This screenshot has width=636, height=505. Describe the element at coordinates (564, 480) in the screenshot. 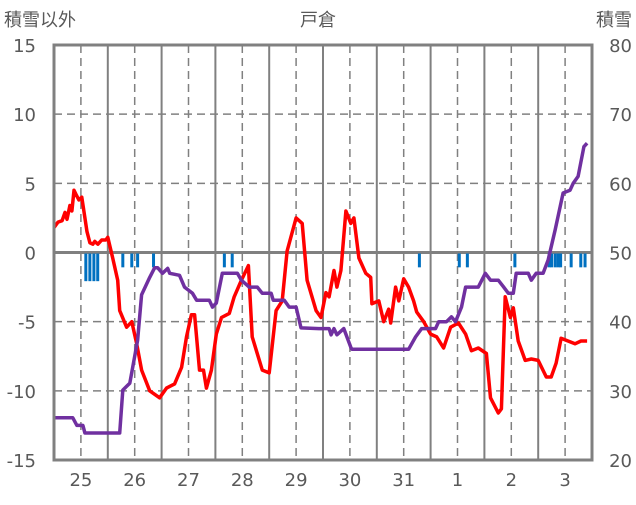

I see `x-tick-label: 3` at that location.